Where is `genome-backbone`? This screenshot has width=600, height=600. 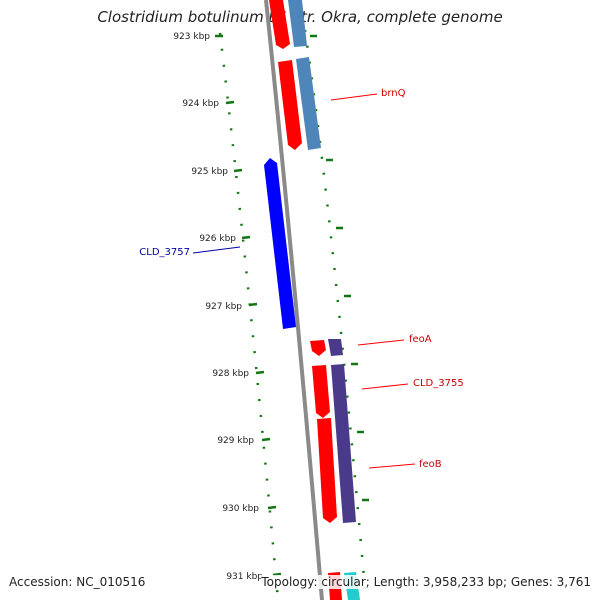 genome-backbone is located at coordinates (294, 300).